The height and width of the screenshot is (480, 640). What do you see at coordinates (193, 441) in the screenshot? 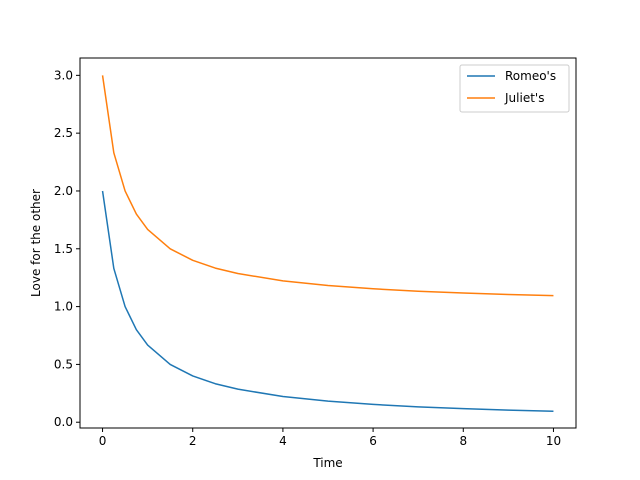
I see `x-tick-label: 2` at bounding box center [193, 441].